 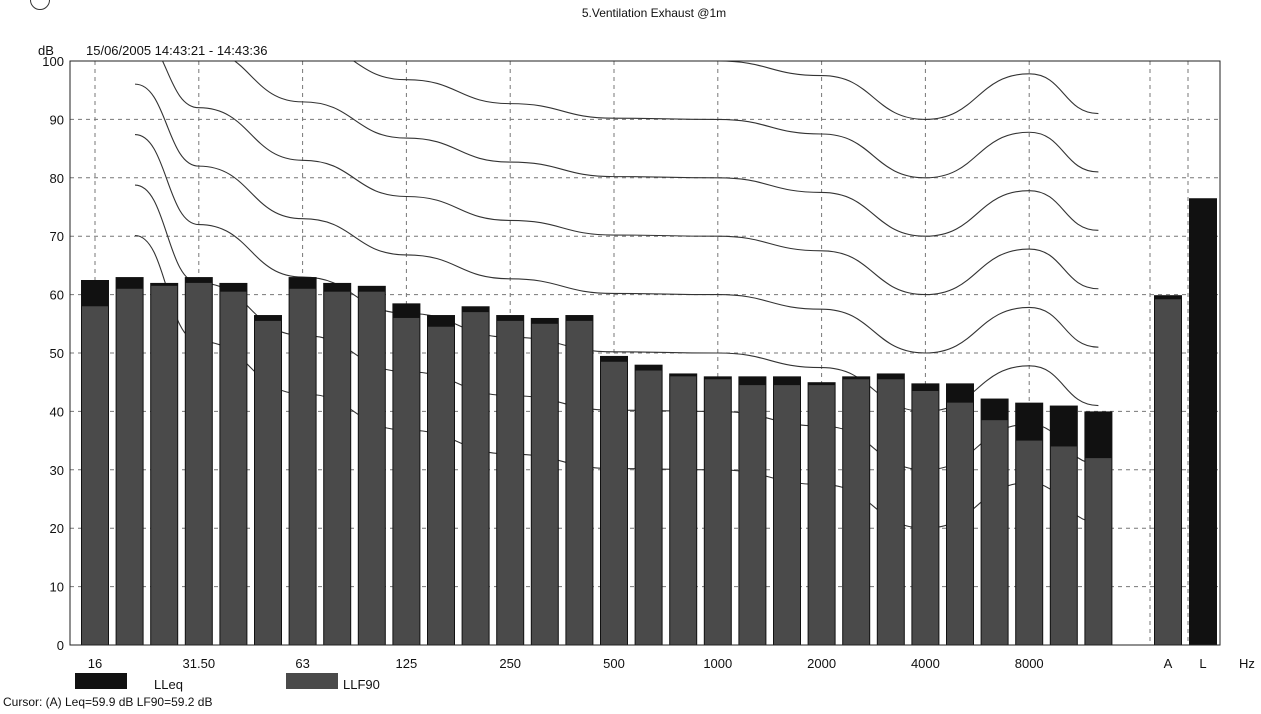 I want to click on x-tick-label: 4000, so click(x=925, y=663).